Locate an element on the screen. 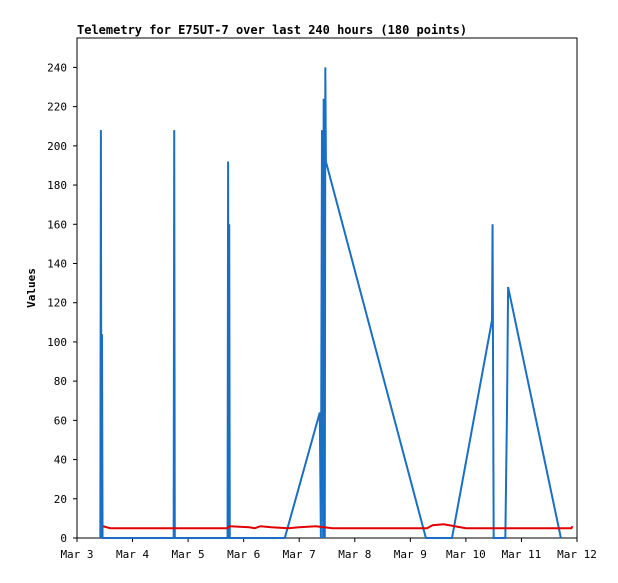  y-tick-label: 140 is located at coordinates (57, 263).